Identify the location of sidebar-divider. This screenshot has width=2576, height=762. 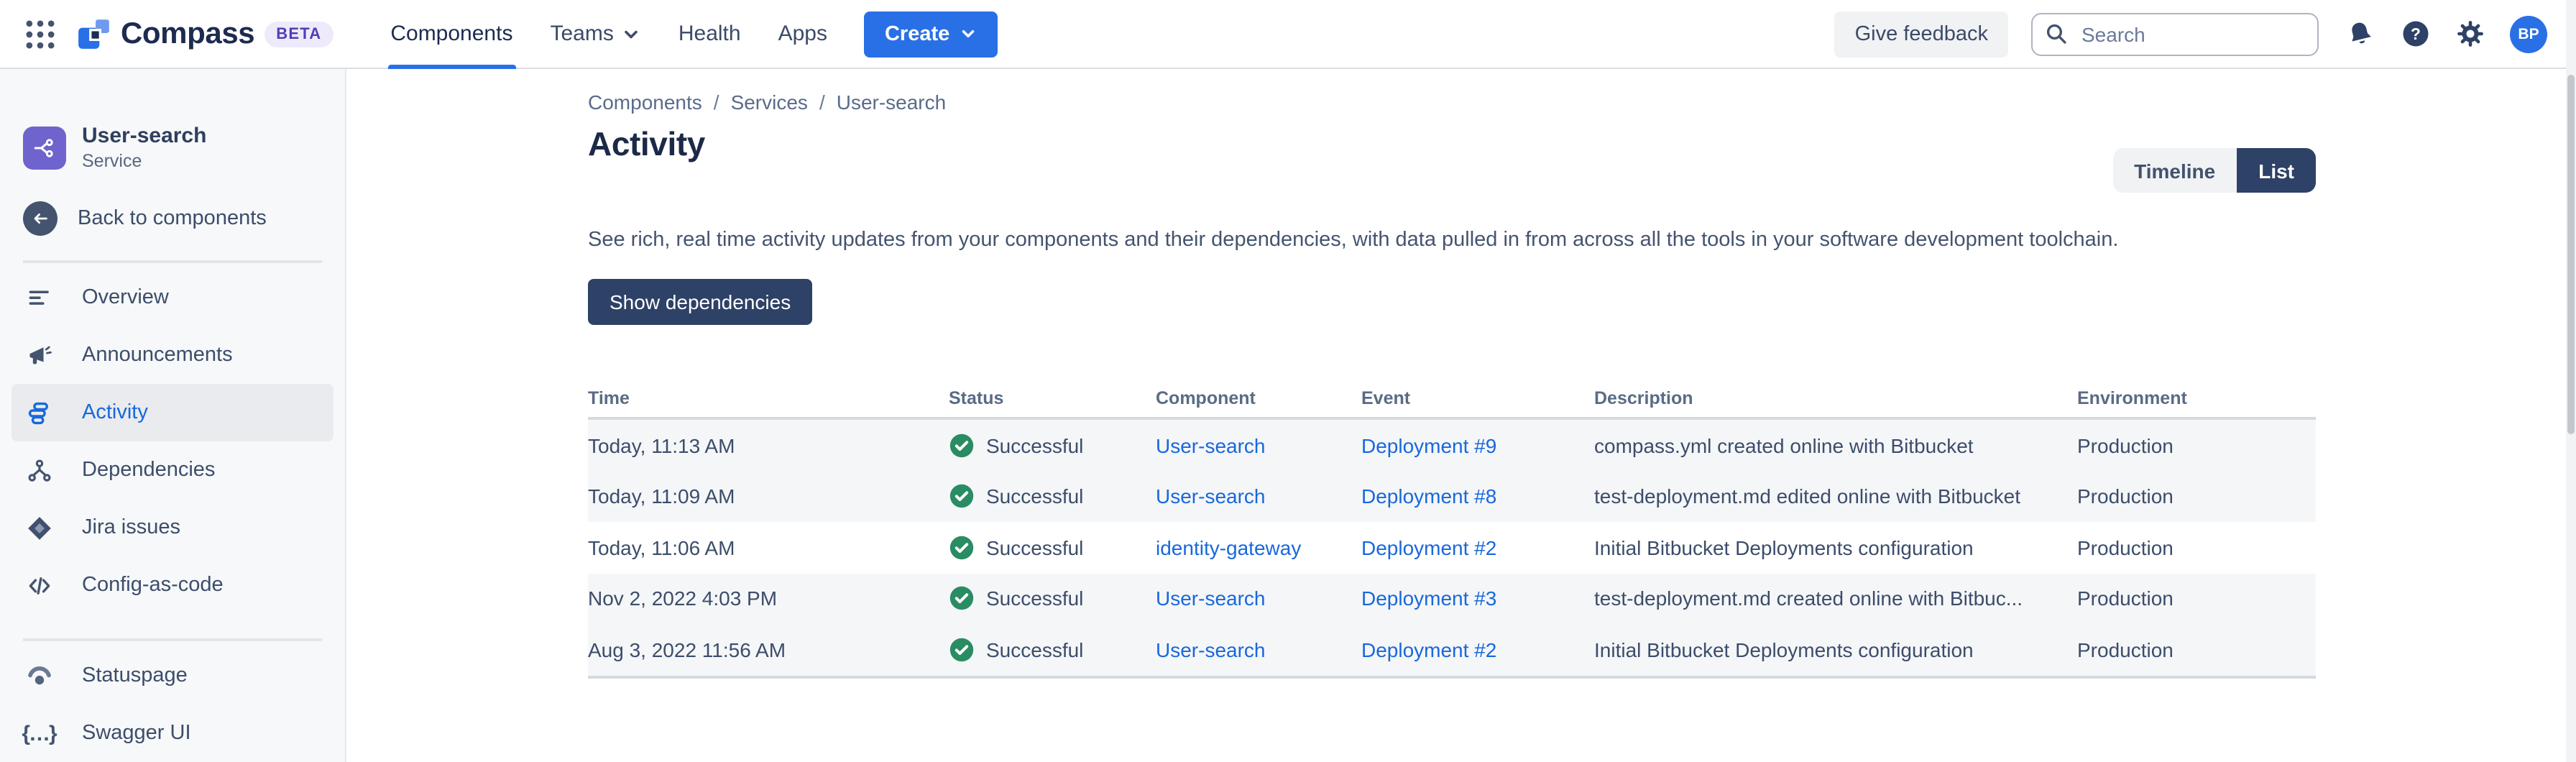
(172, 261).